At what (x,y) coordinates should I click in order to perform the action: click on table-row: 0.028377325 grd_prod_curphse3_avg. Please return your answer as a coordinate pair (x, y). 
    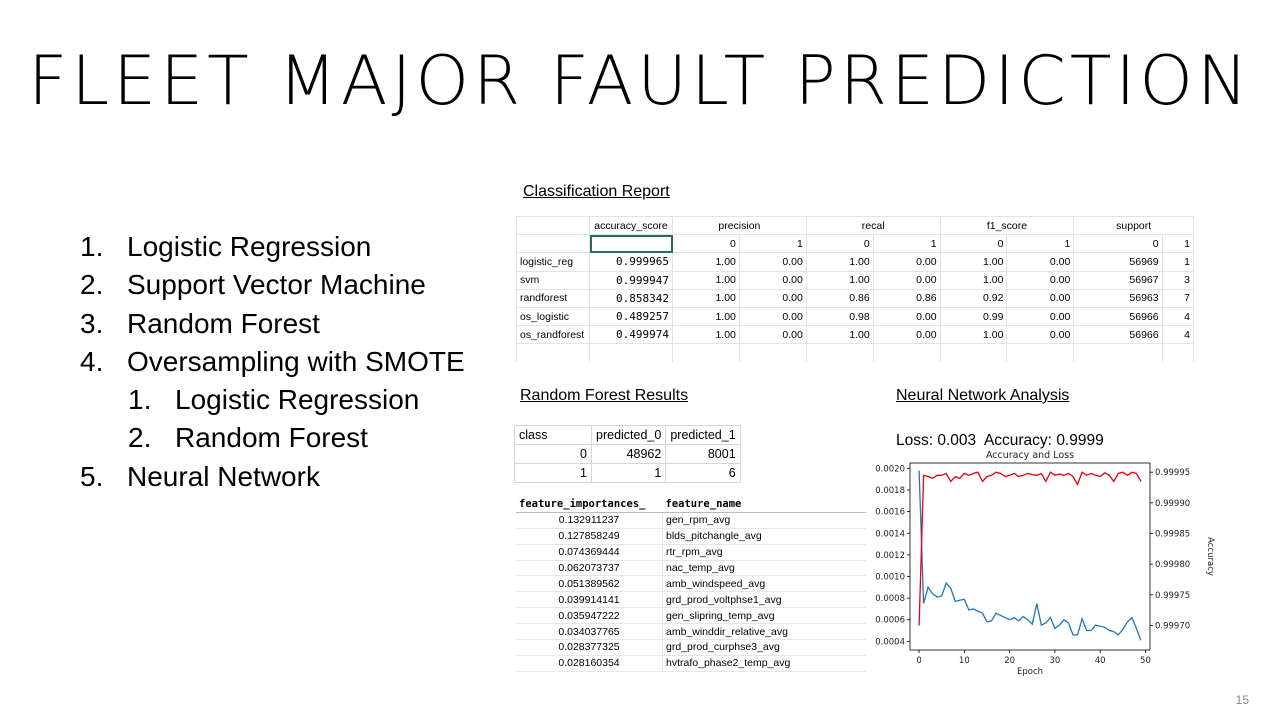
    Looking at the image, I should click on (691, 647).